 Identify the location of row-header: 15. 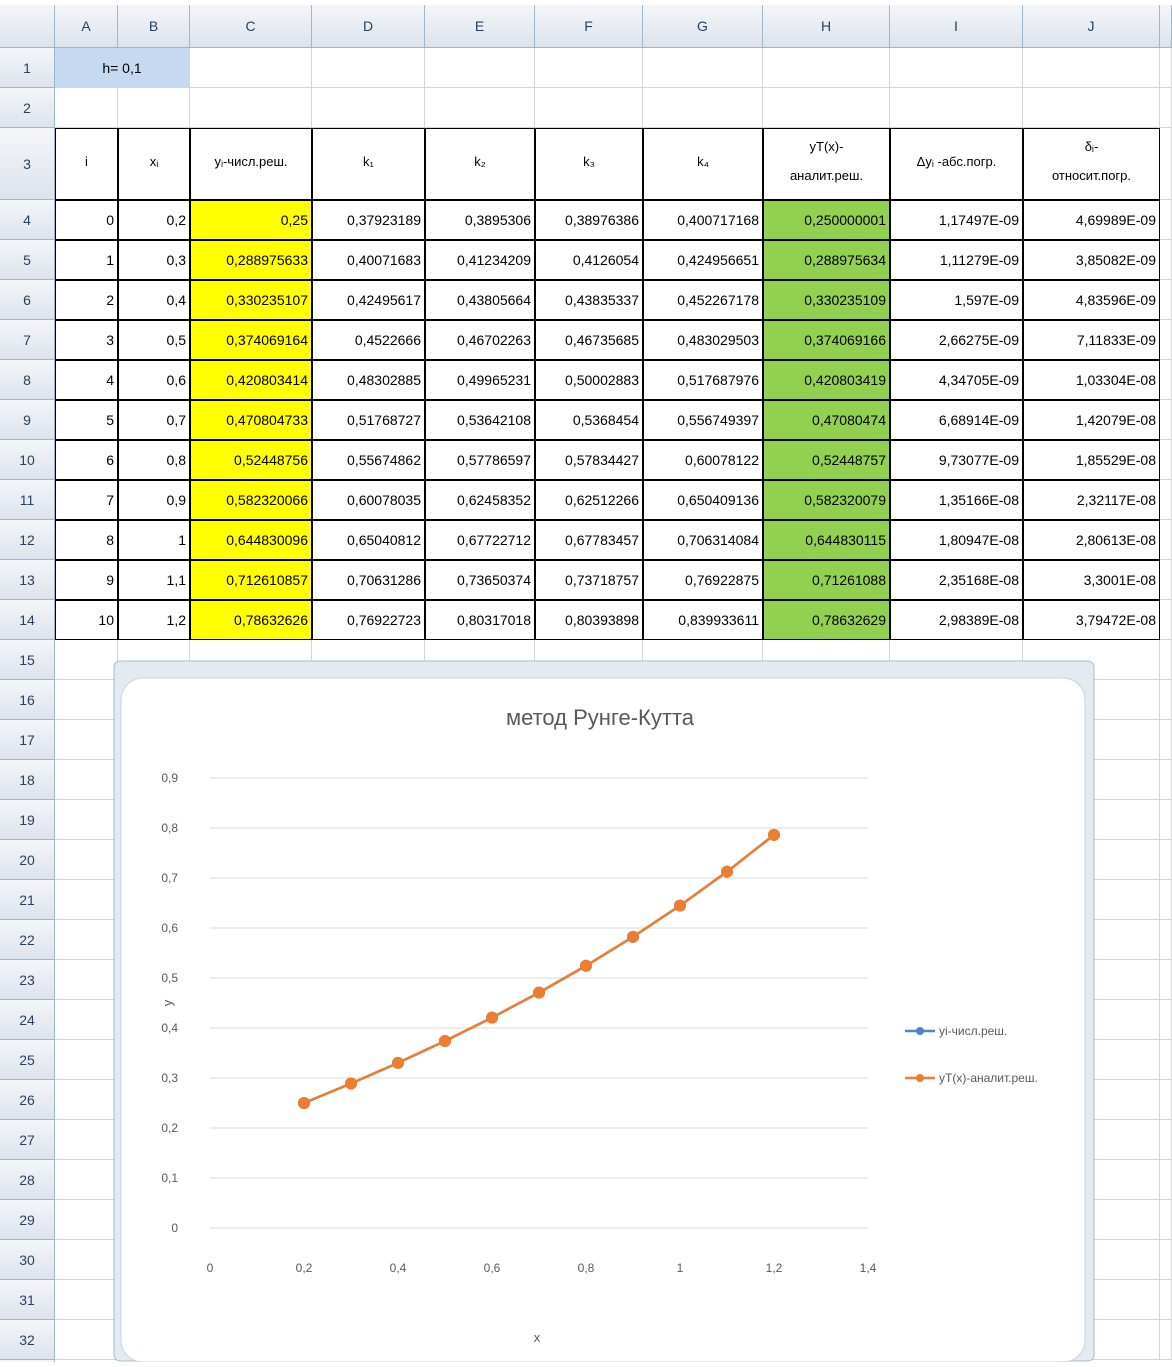
(27, 660).